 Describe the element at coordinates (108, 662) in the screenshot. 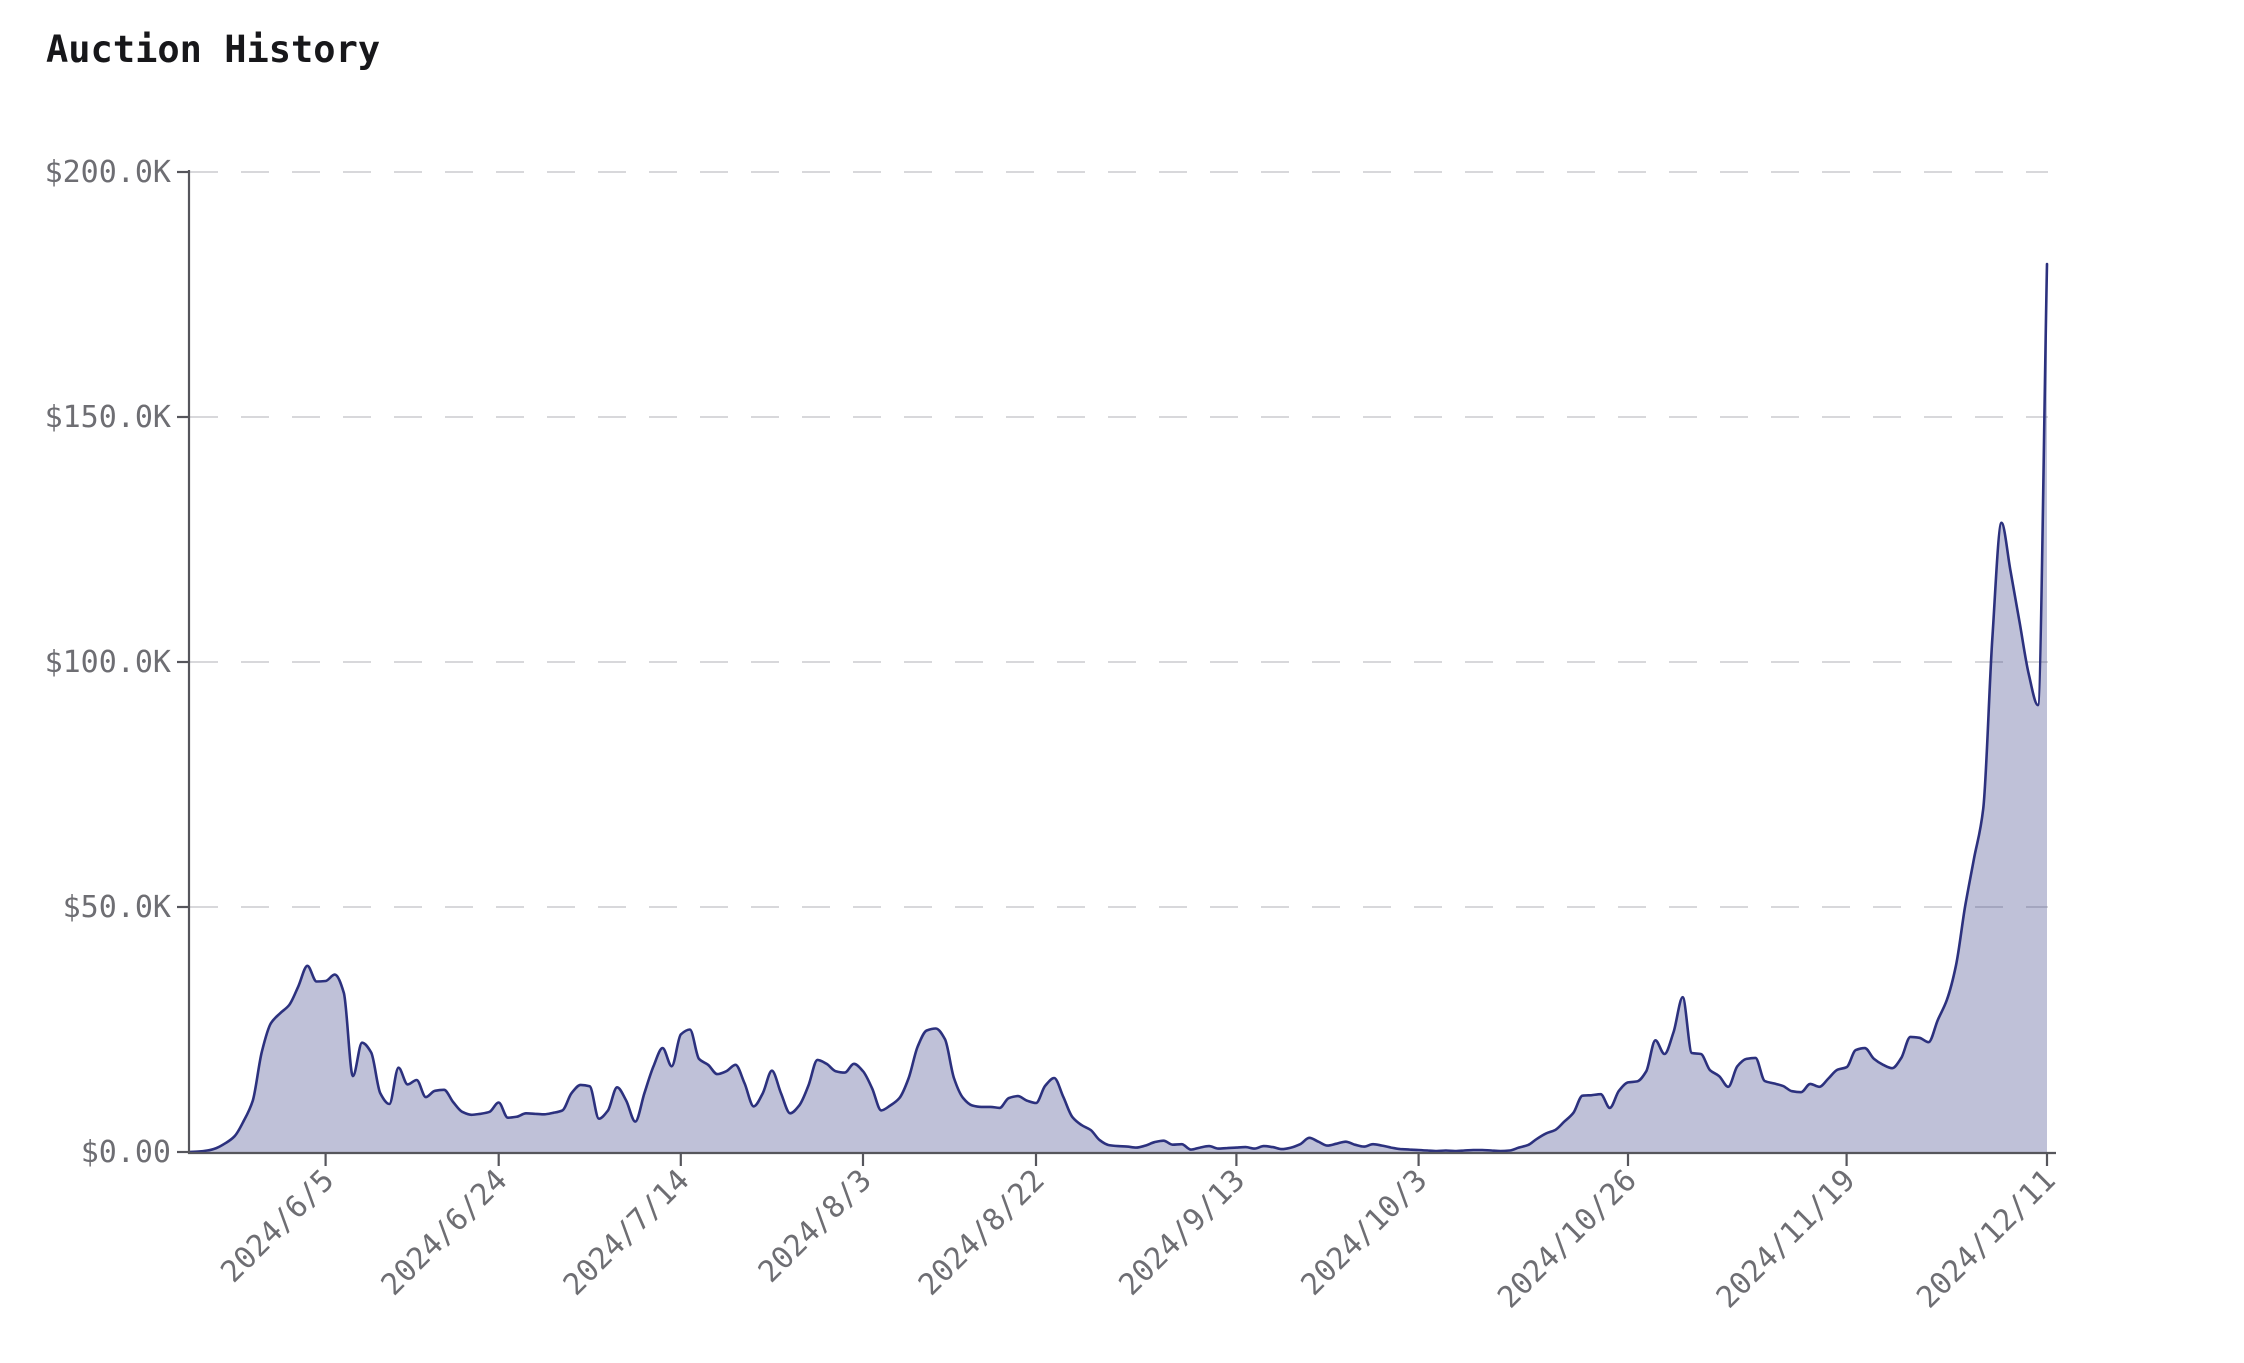

I see `y-axis-label: $100.0K` at that location.